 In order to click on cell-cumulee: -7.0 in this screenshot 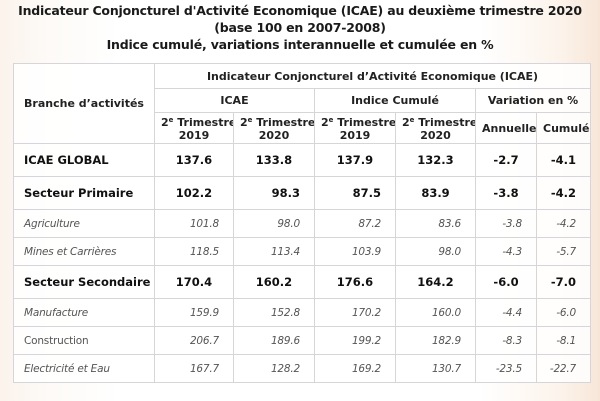, I will do `click(563, 282)`.